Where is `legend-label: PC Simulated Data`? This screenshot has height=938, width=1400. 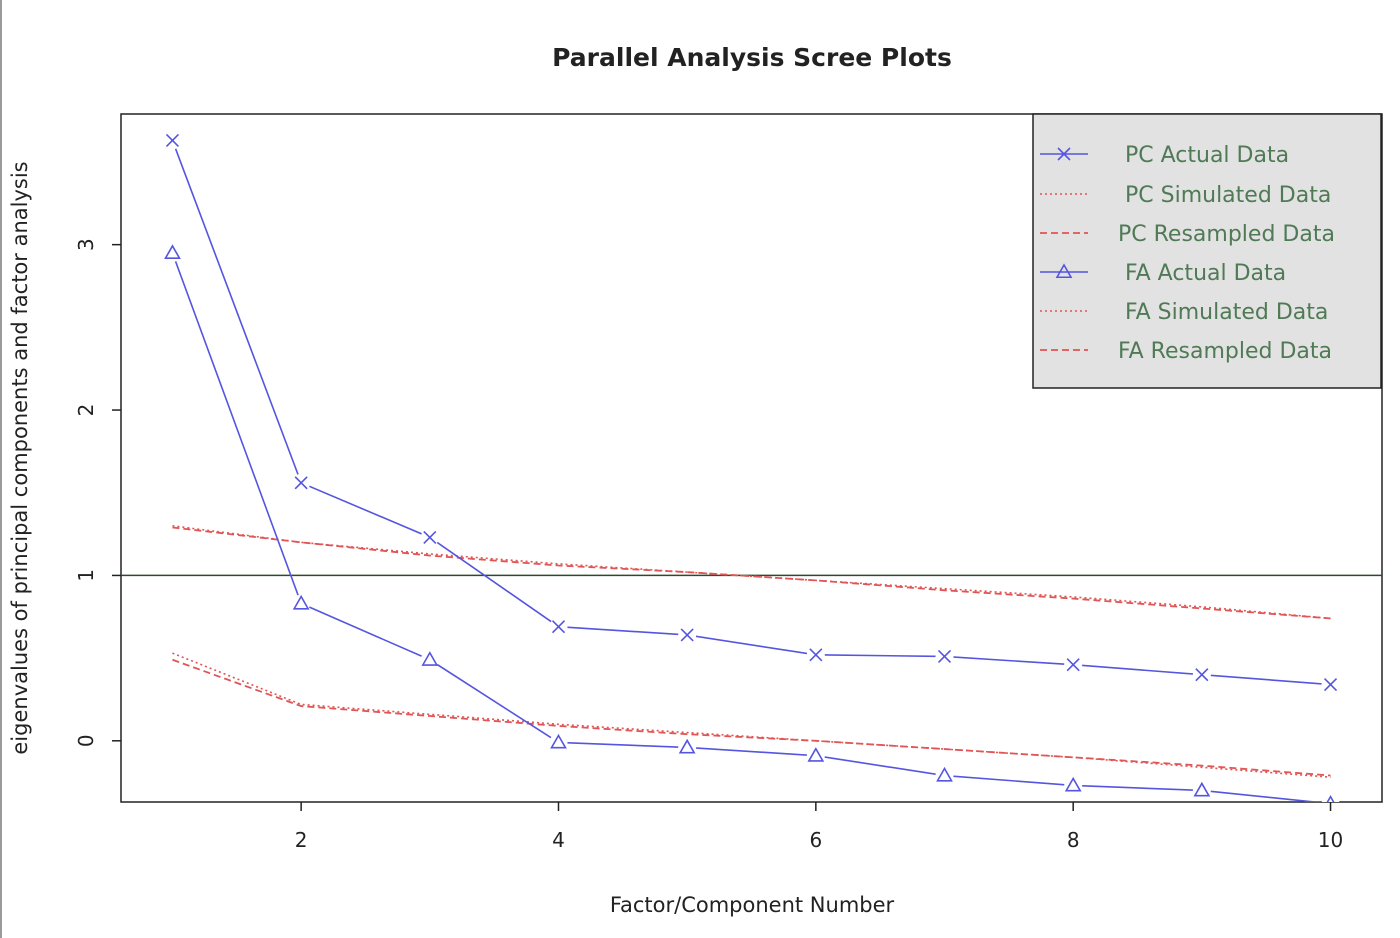
legend-label: PC Simulated Data is located at coordinates (1228, 195).